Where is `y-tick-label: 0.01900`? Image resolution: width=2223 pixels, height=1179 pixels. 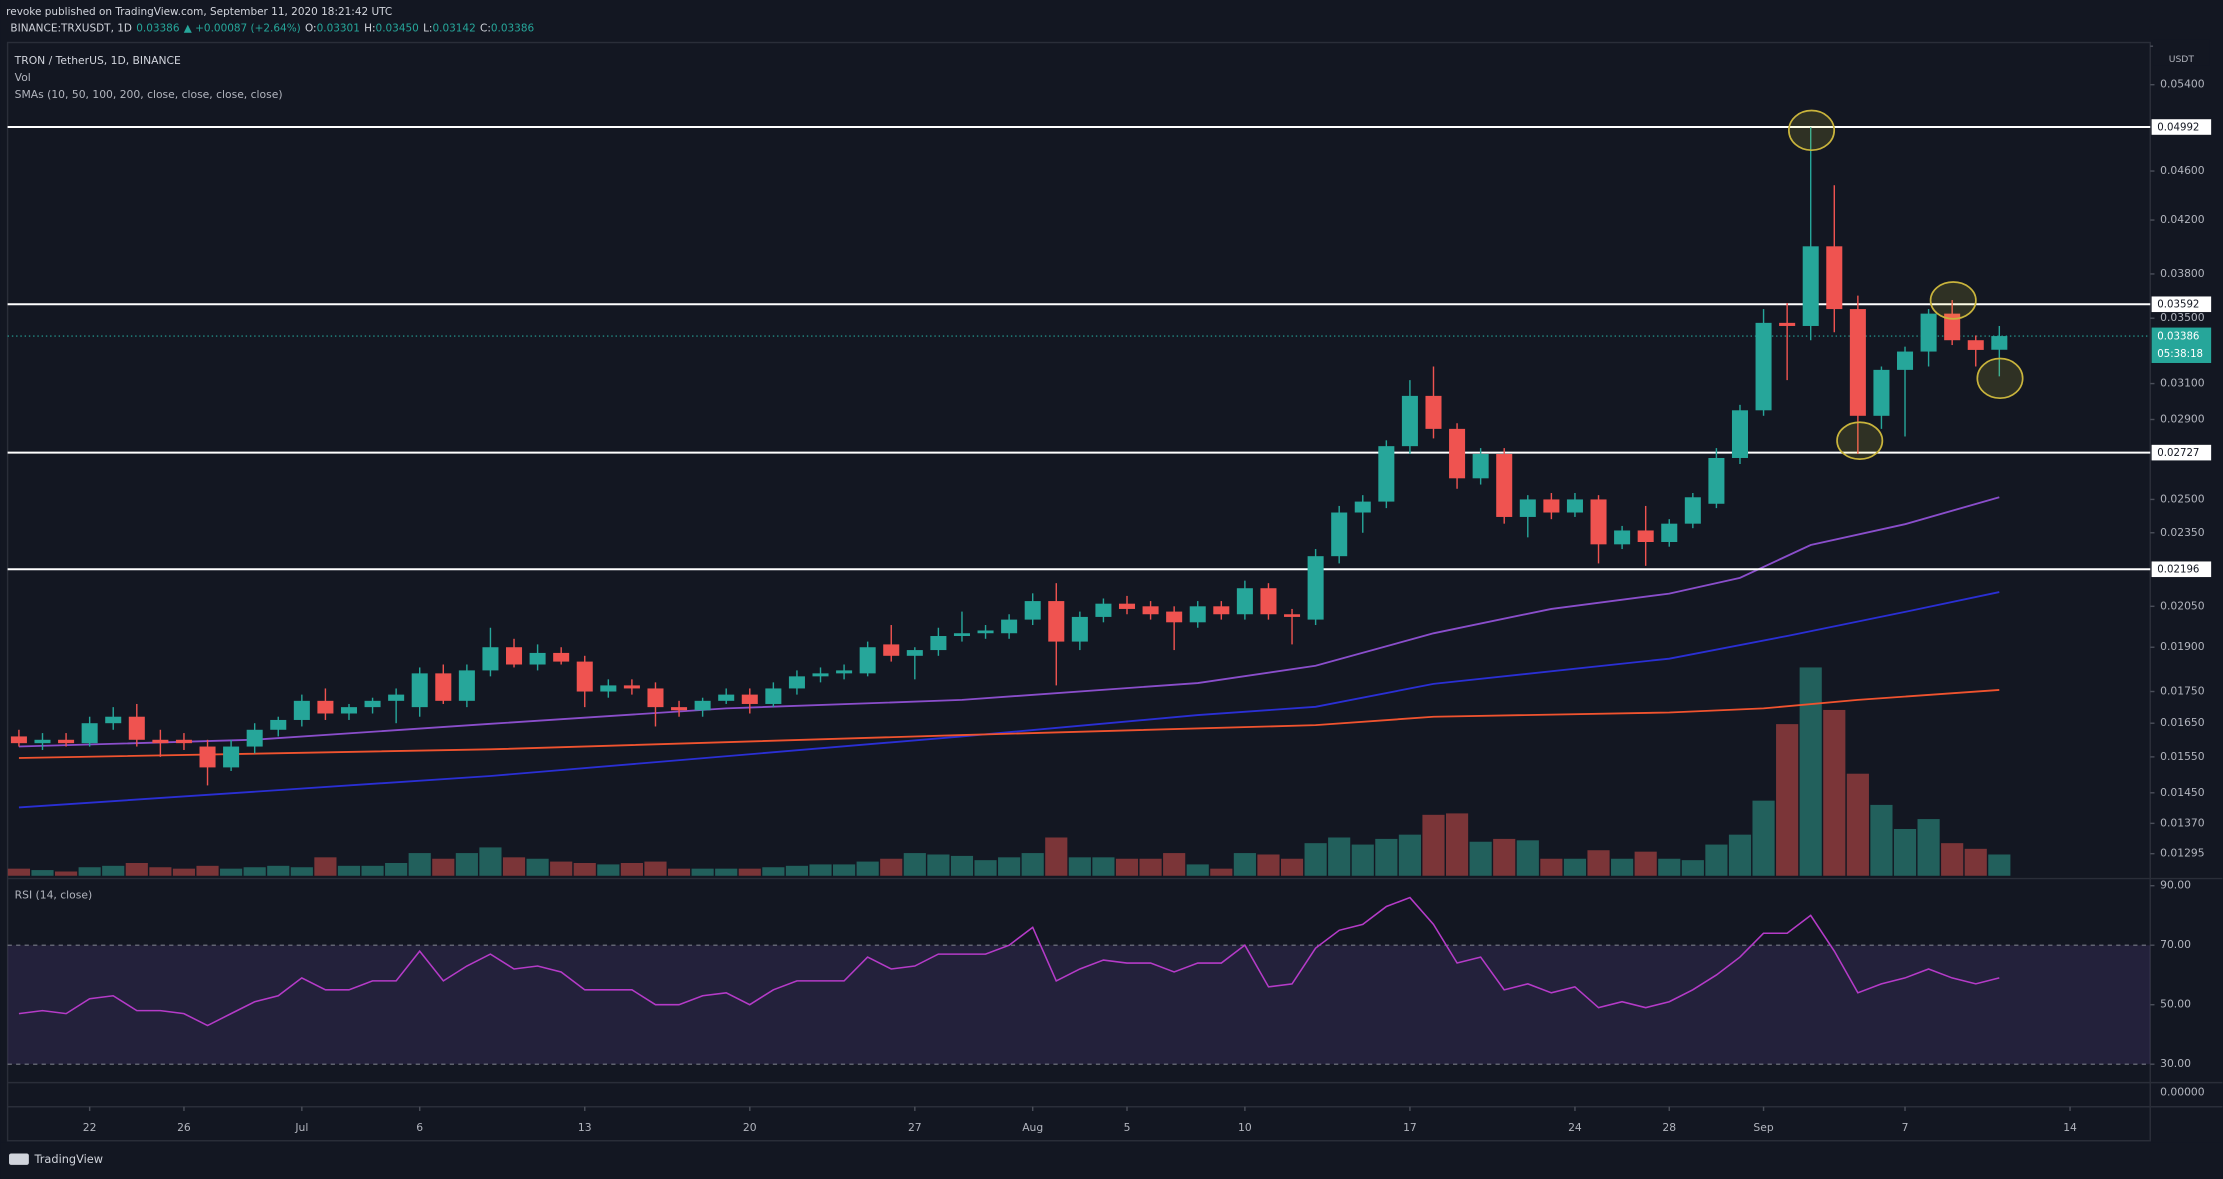 y-tick-label: 0.01900 is located at coordinates (2182, 646).